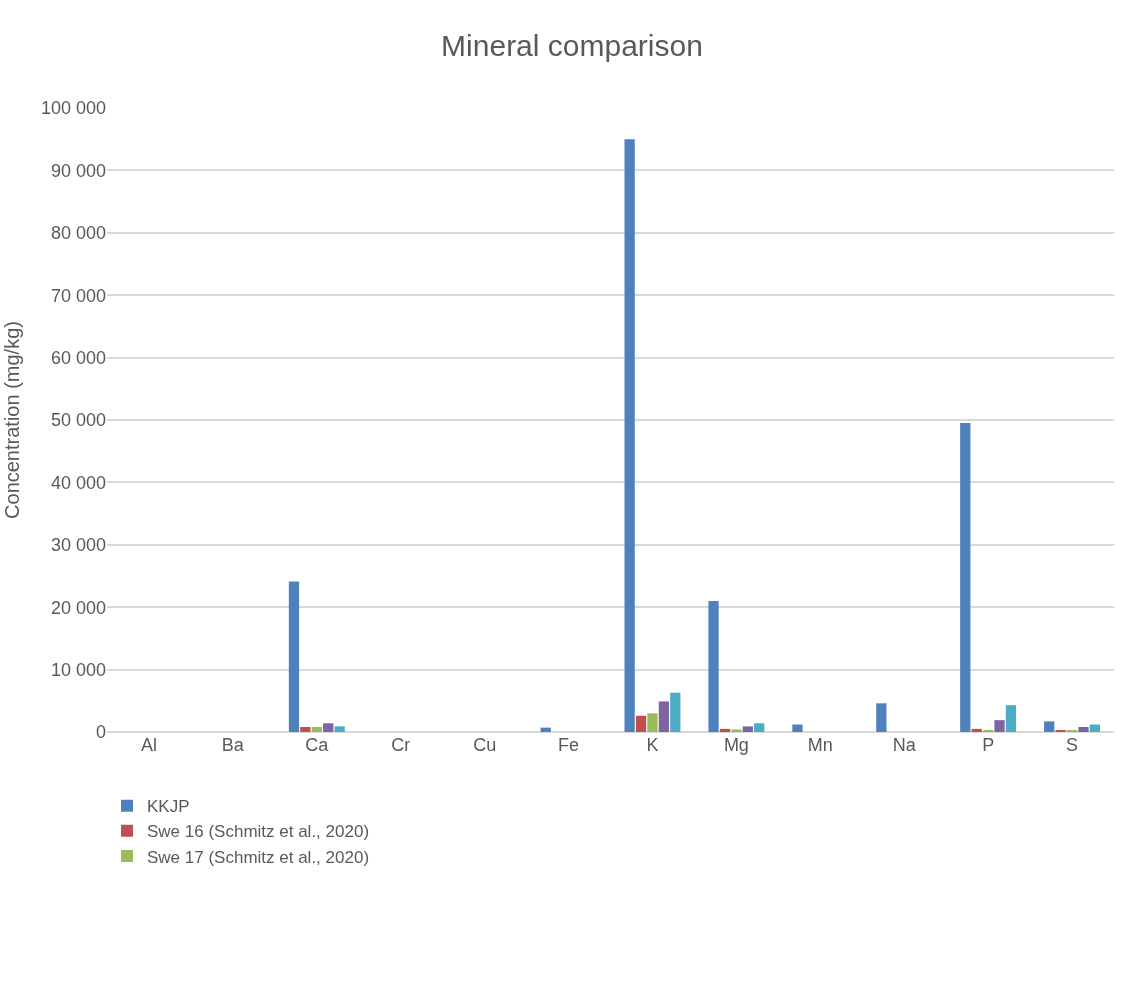 This screenshot has height=990, width=1144. Describe the element at coordinates (401, 745) in the screenshot. I see `x-tick-label: Cr` at that location.